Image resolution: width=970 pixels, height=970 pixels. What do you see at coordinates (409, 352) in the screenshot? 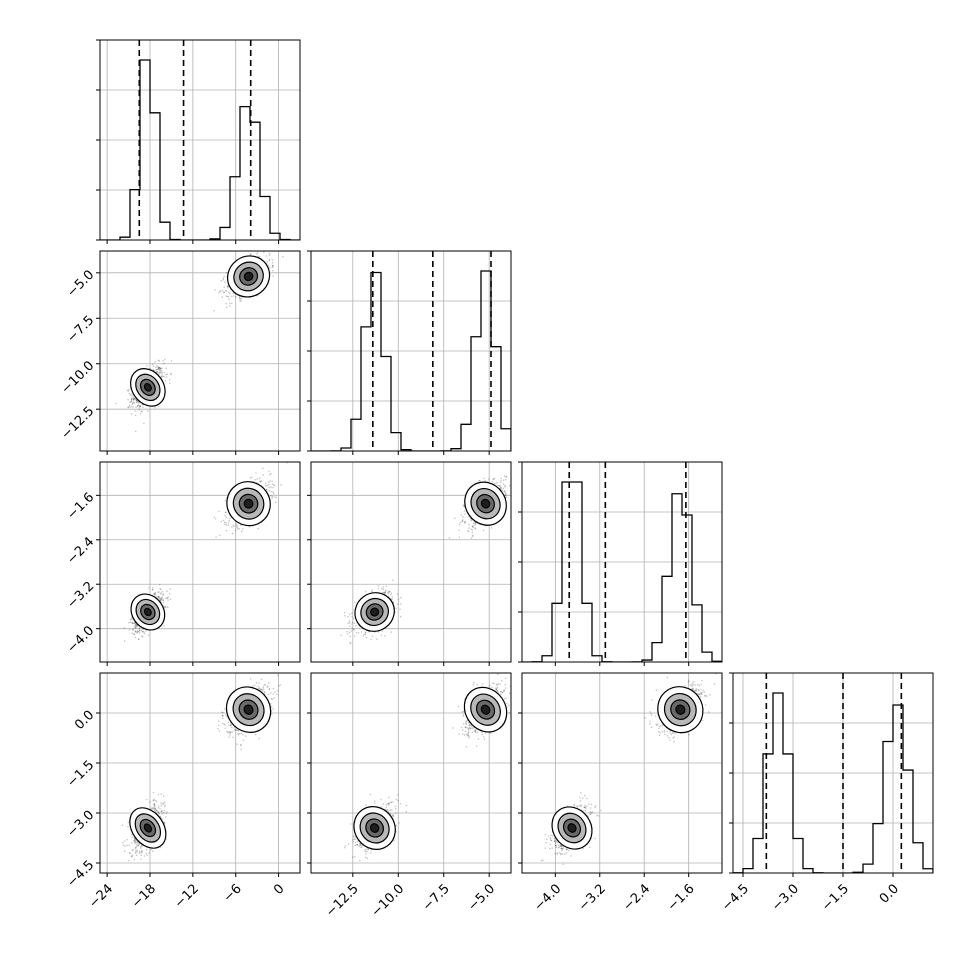
I see `panel-p2-vs-p2` at bounding box center [409, 352].